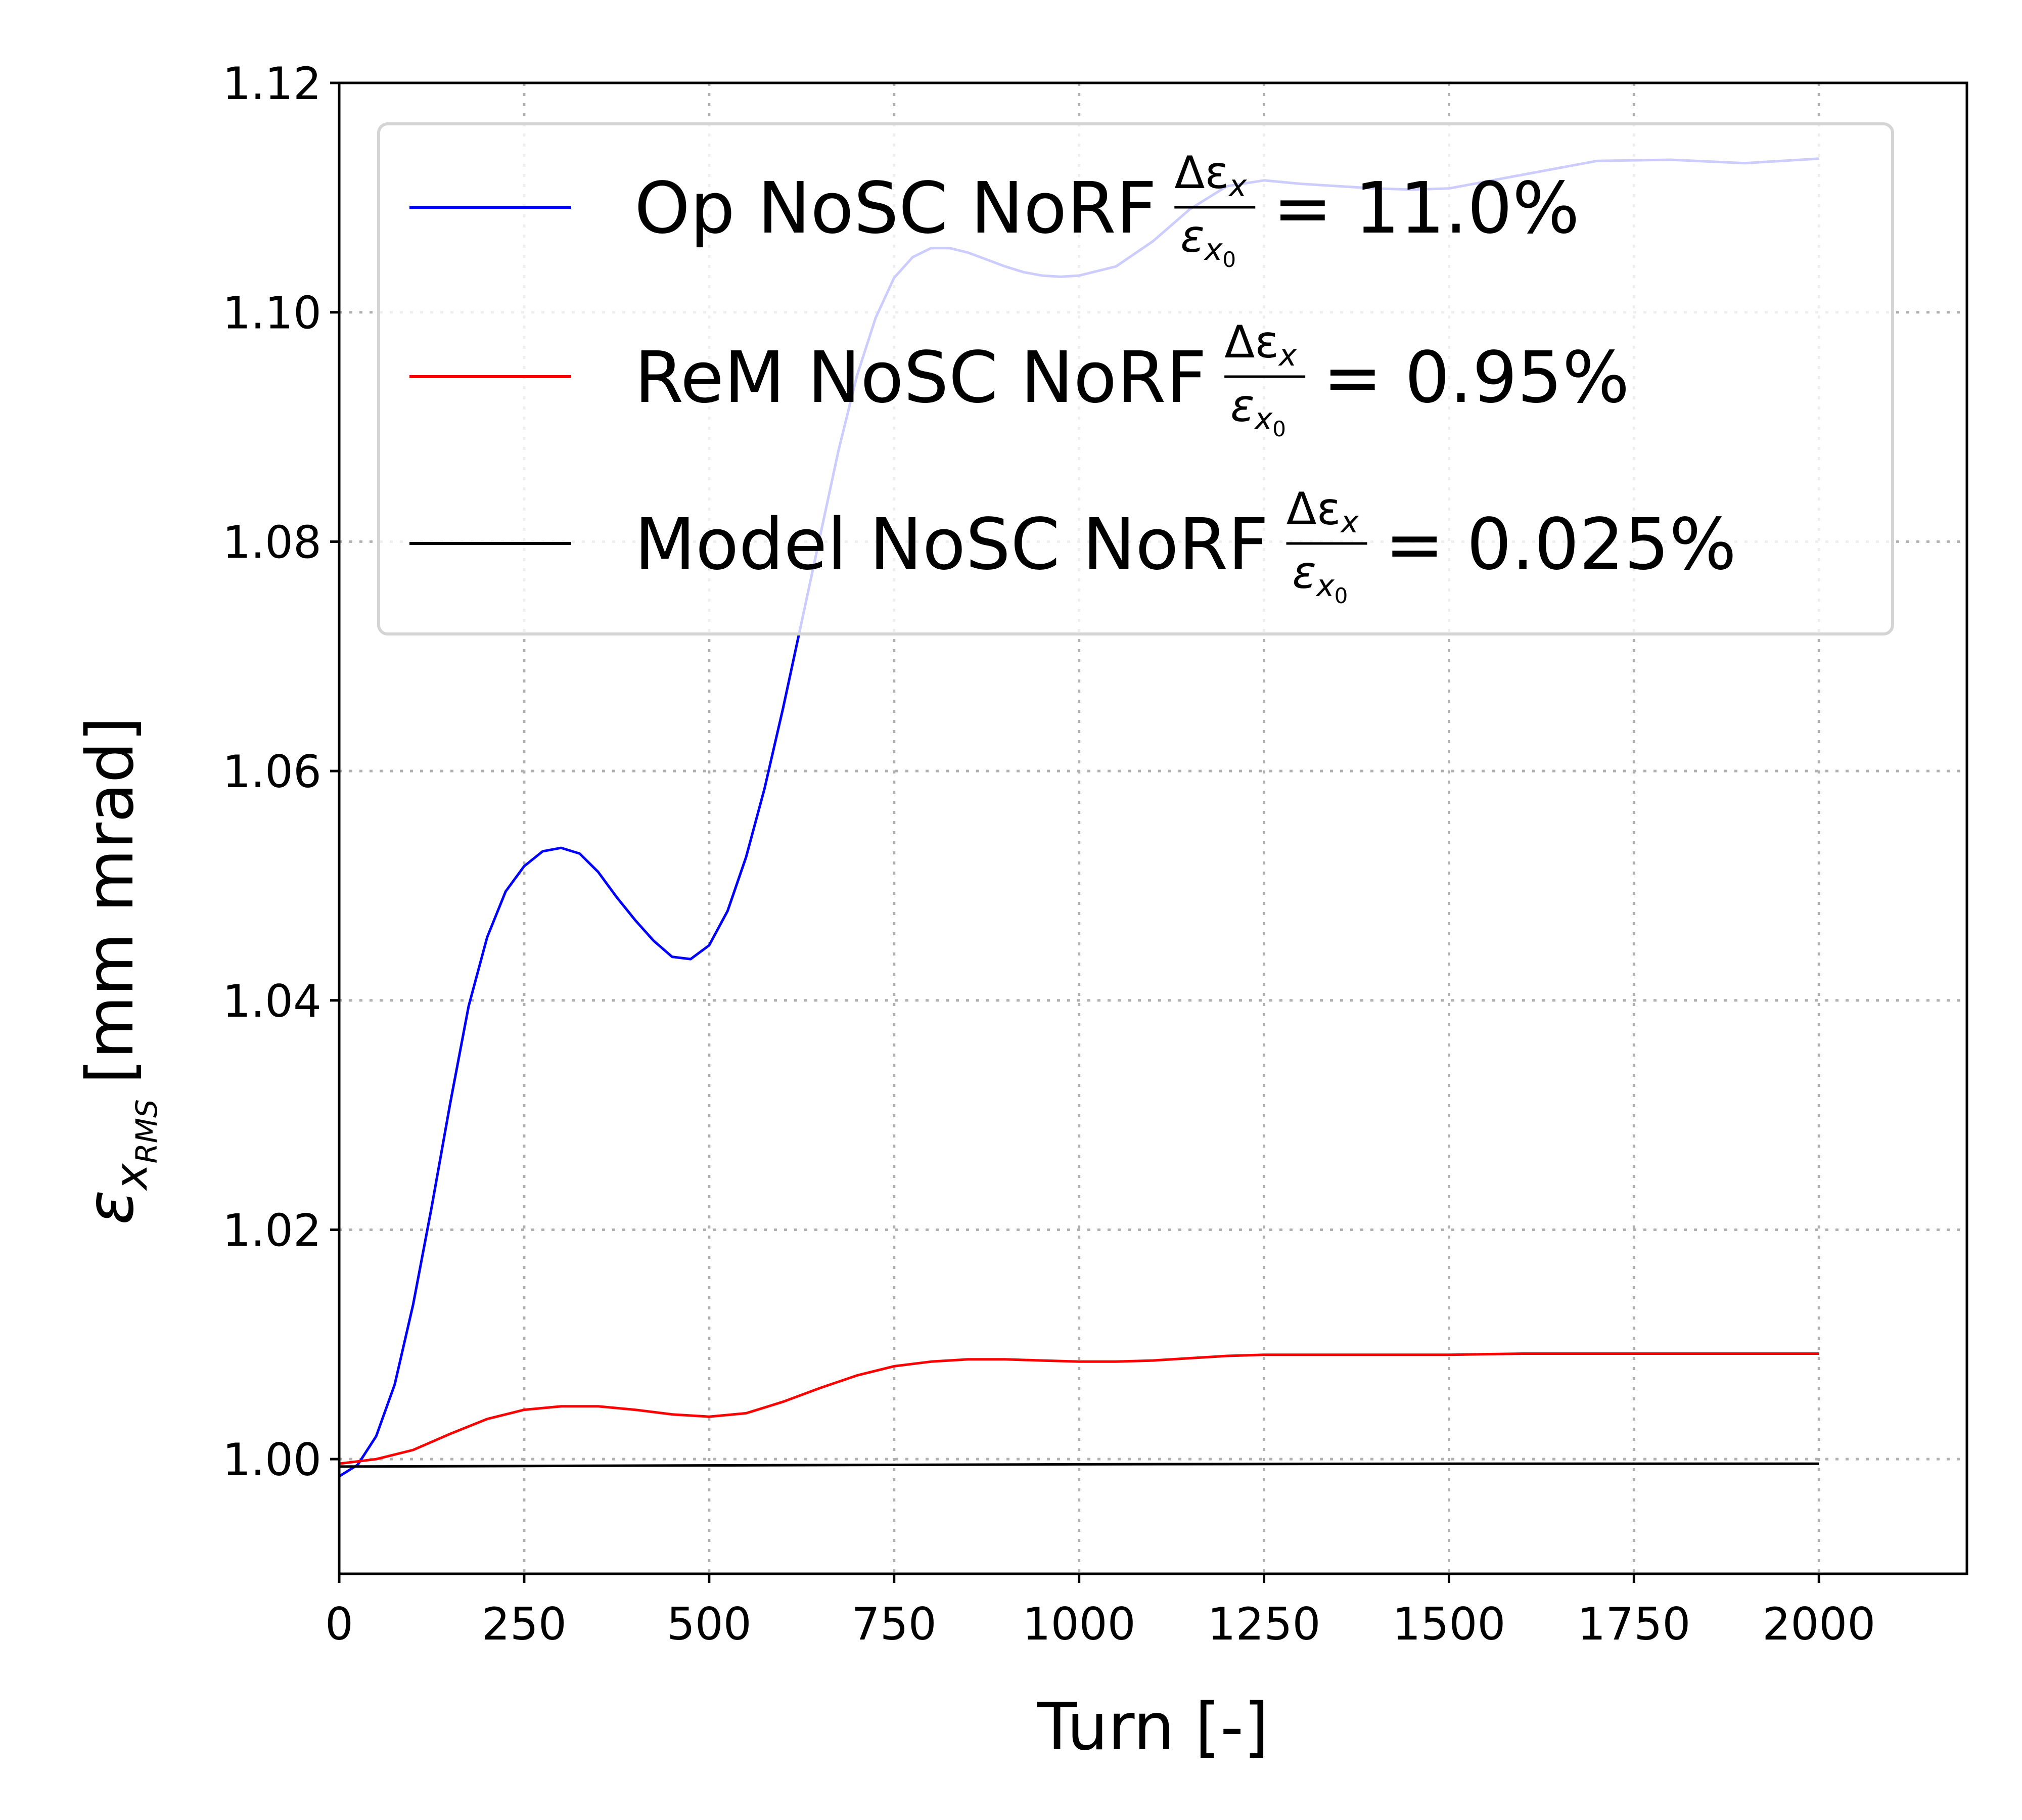  I want to click on x-tick-label: 1250, so click(1264, 1624).